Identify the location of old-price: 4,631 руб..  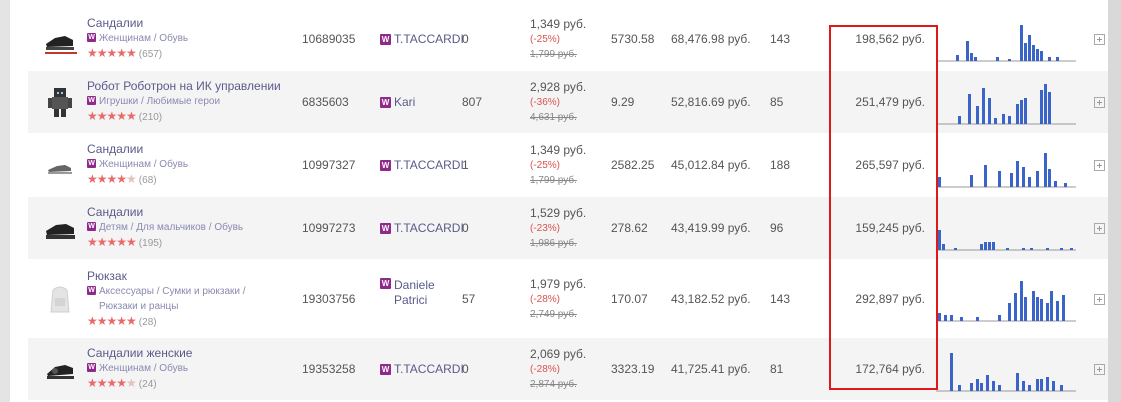
(553, 117).